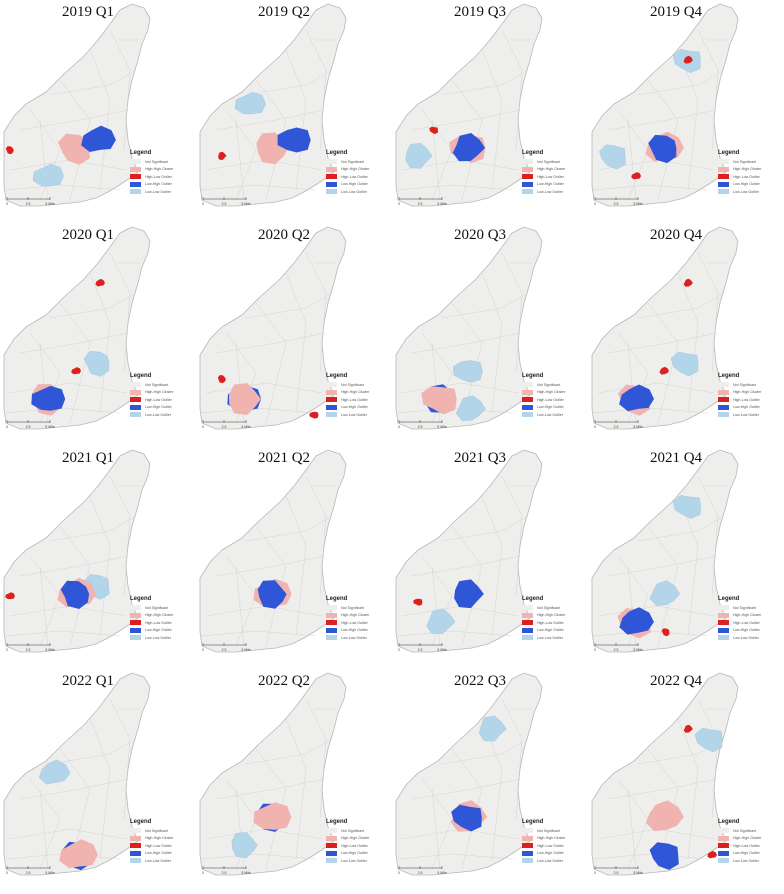  What do you see at coordinates (284, 681) in the screenshot?
I see `panel-title: 2022 Q2` at bounding box center [284, 681].